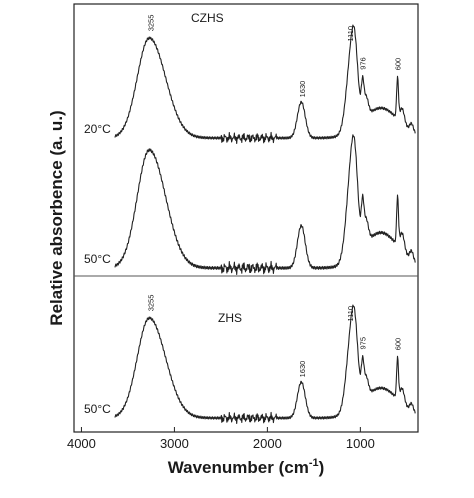 The height and width of the screenshot is (498, 474). I want to click on x-axis-title: Wavenumber (cm-1), so click(246, 467).